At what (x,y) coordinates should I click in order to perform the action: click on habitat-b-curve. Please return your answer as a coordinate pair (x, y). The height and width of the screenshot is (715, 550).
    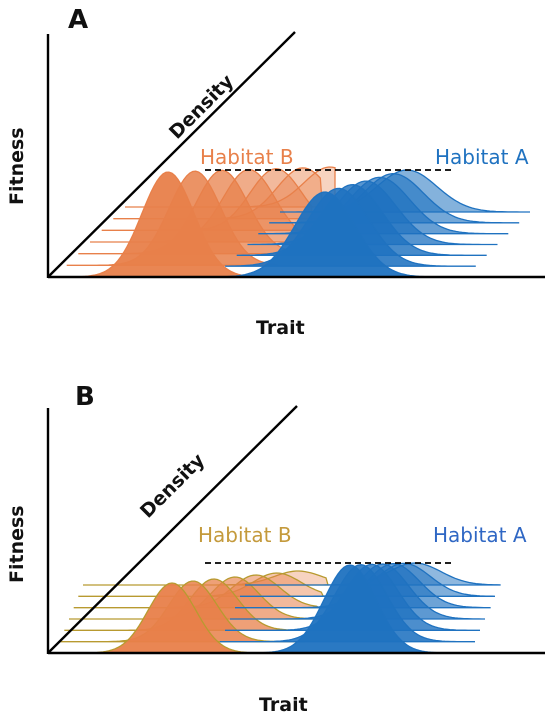
    Looking at the image, I should click on (160, 224).